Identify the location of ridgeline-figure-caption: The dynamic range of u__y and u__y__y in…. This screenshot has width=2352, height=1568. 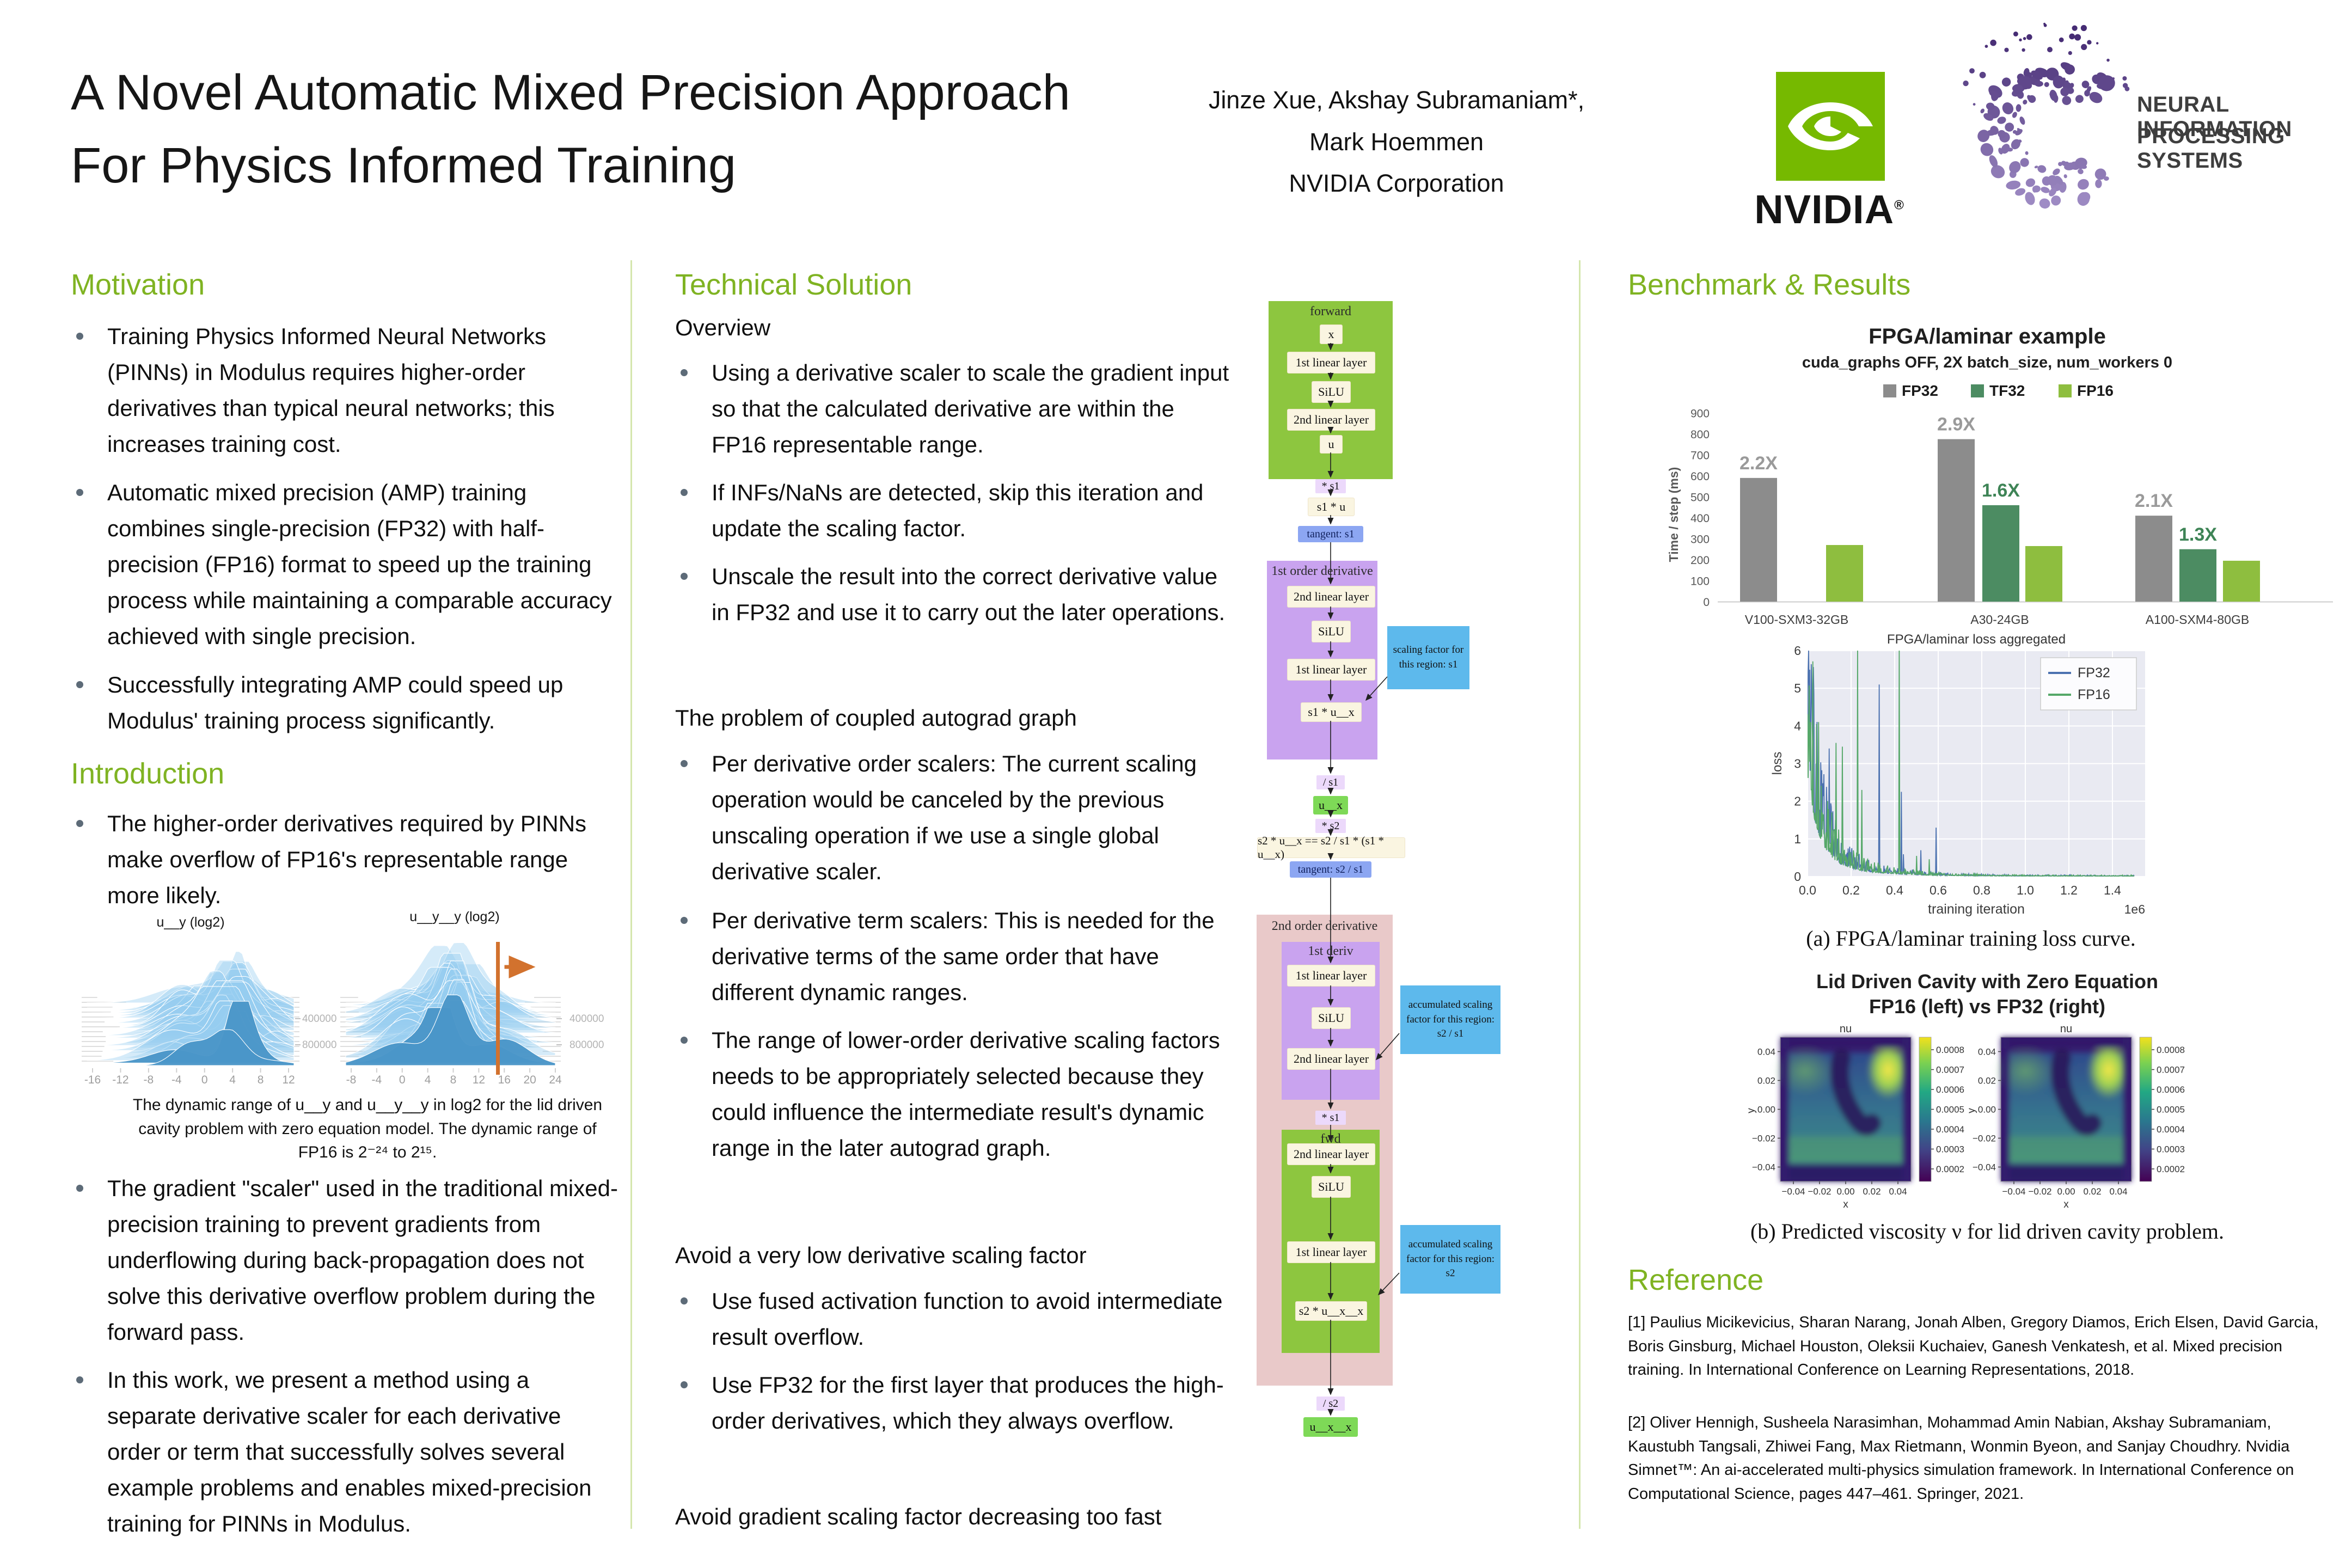
(367, 1128).